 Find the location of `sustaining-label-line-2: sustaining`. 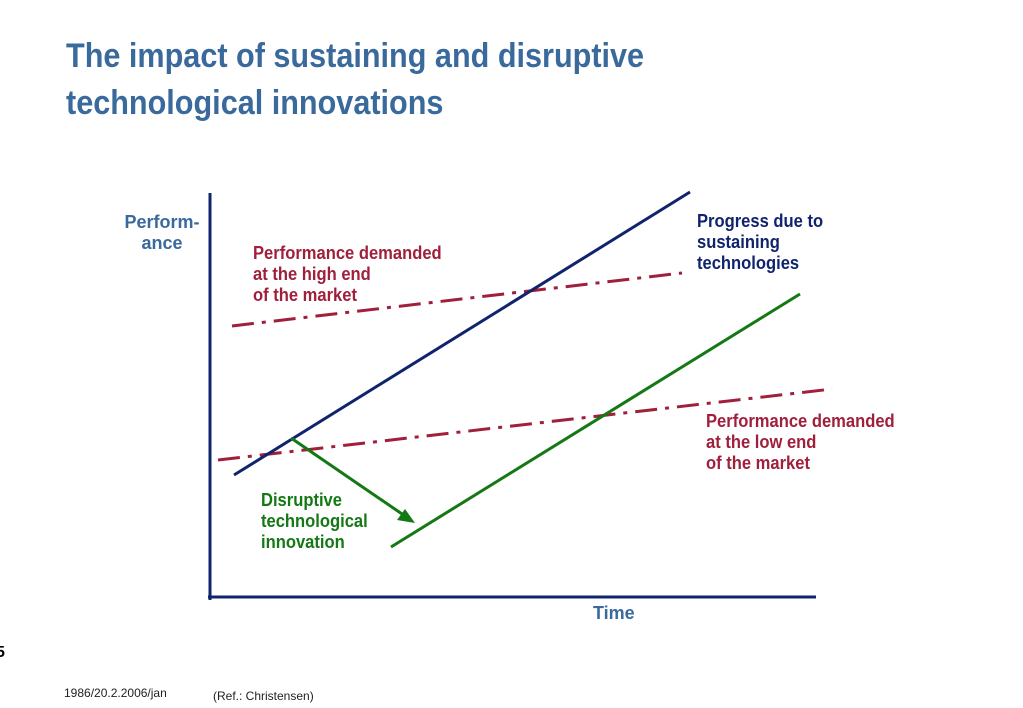

sustaining-label-line-2: sustaining is located at coordinates (738, 242).